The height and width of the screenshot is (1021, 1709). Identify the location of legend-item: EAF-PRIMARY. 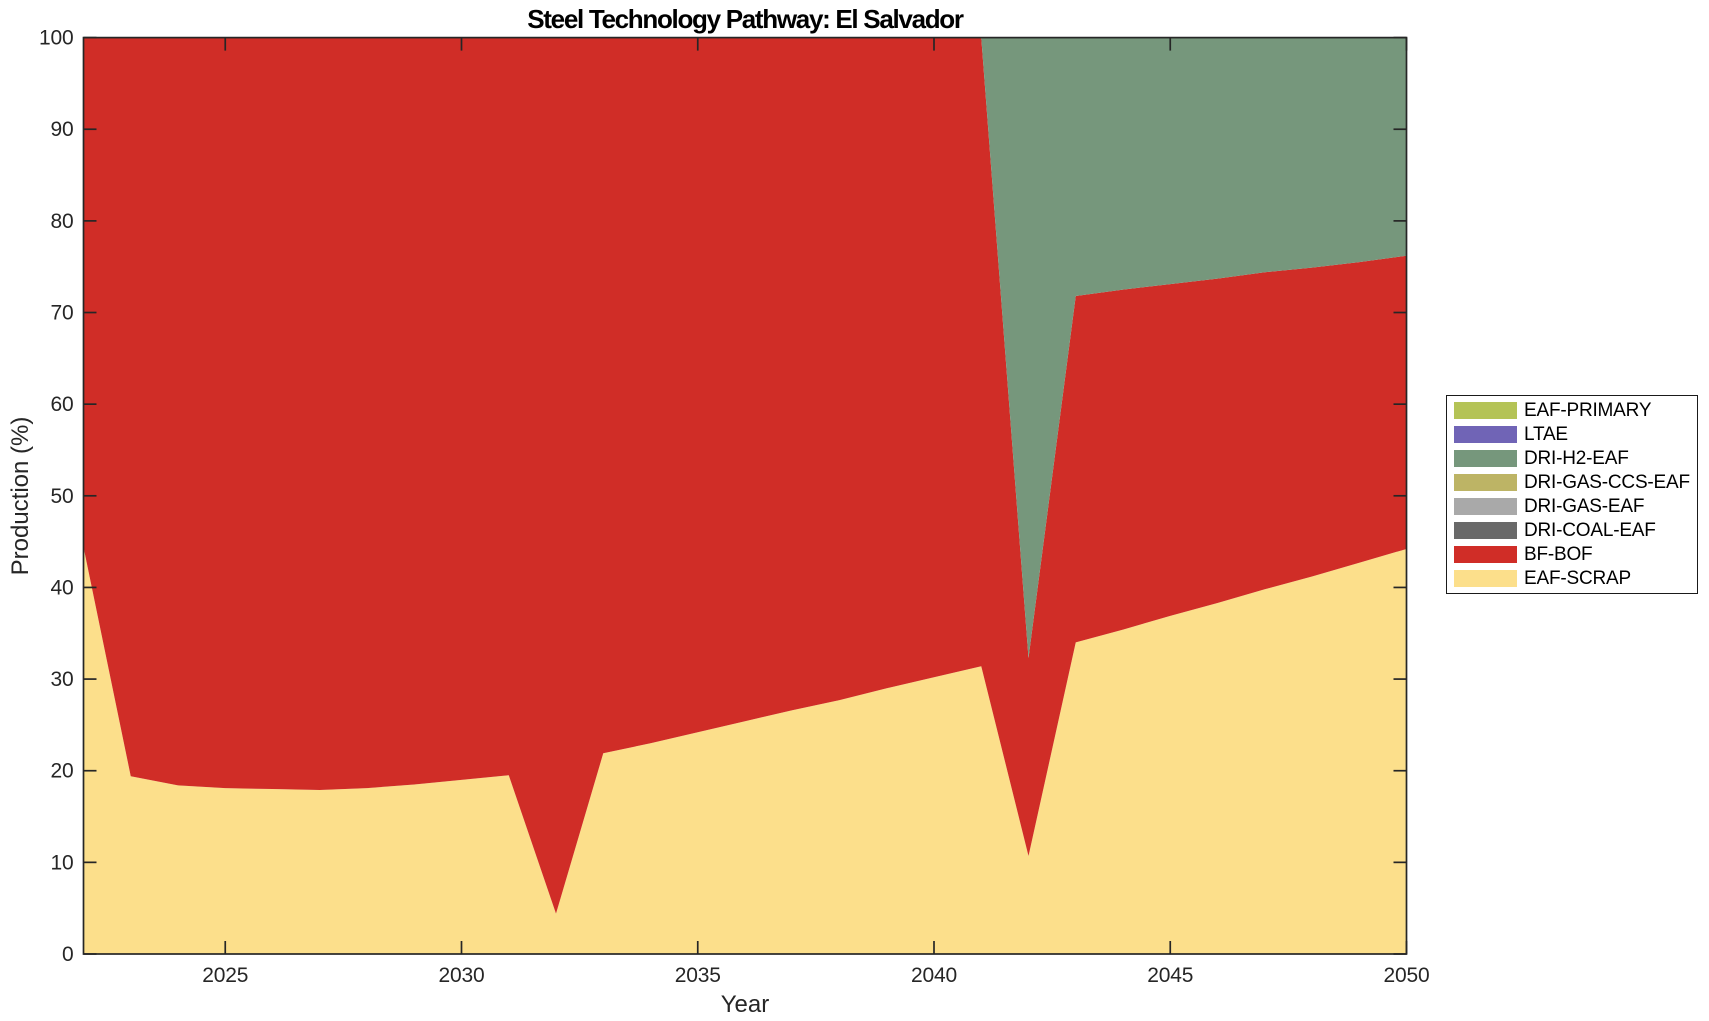
(1572, 411).